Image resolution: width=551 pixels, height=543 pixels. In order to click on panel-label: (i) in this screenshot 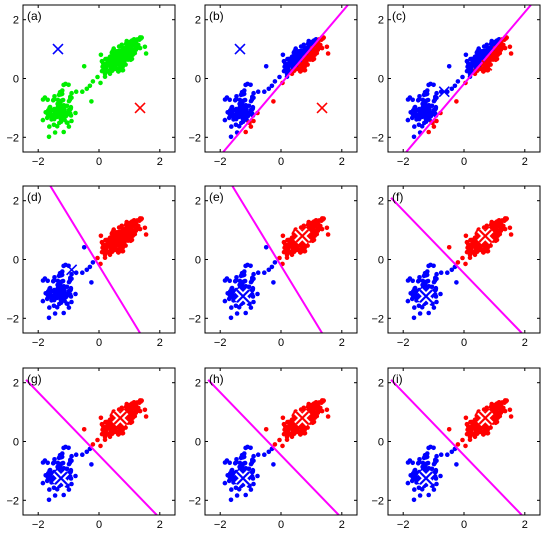, I will do `click(397, 379)`.